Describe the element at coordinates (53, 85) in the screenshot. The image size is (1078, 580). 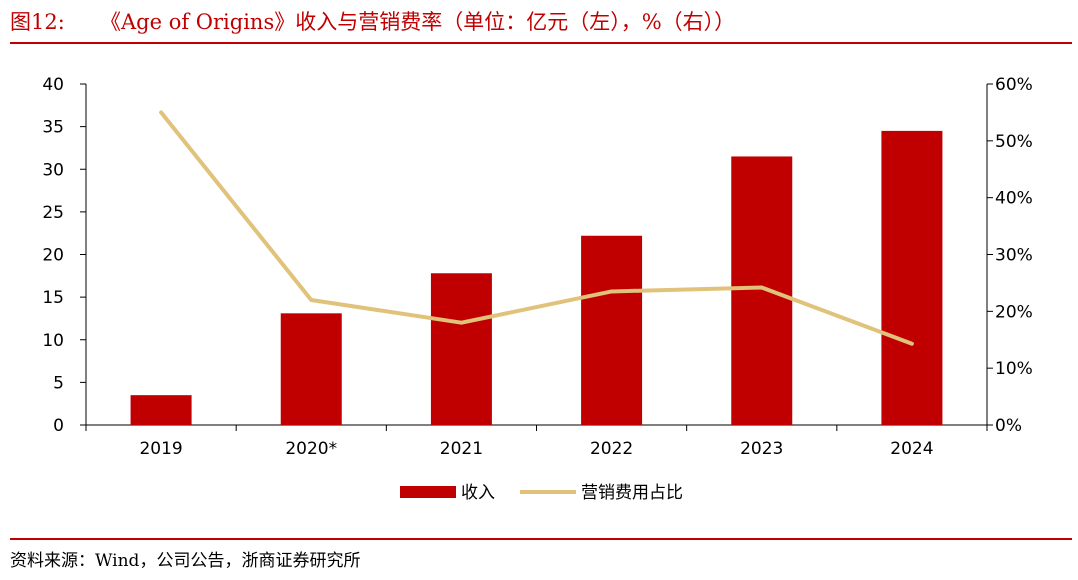
I see `left-tick-label: 40` at that location.